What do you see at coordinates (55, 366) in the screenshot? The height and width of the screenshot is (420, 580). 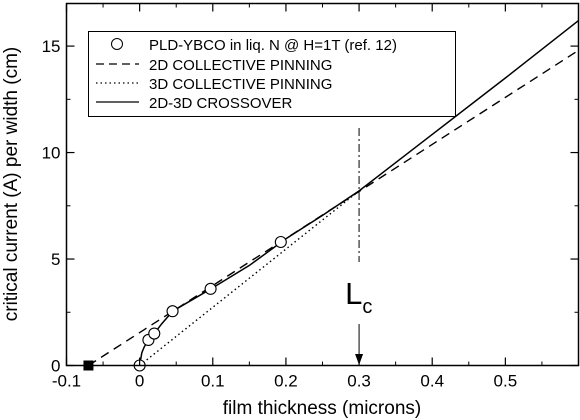 I see `y-tick-label: 0` at bounding box center [55, 366].